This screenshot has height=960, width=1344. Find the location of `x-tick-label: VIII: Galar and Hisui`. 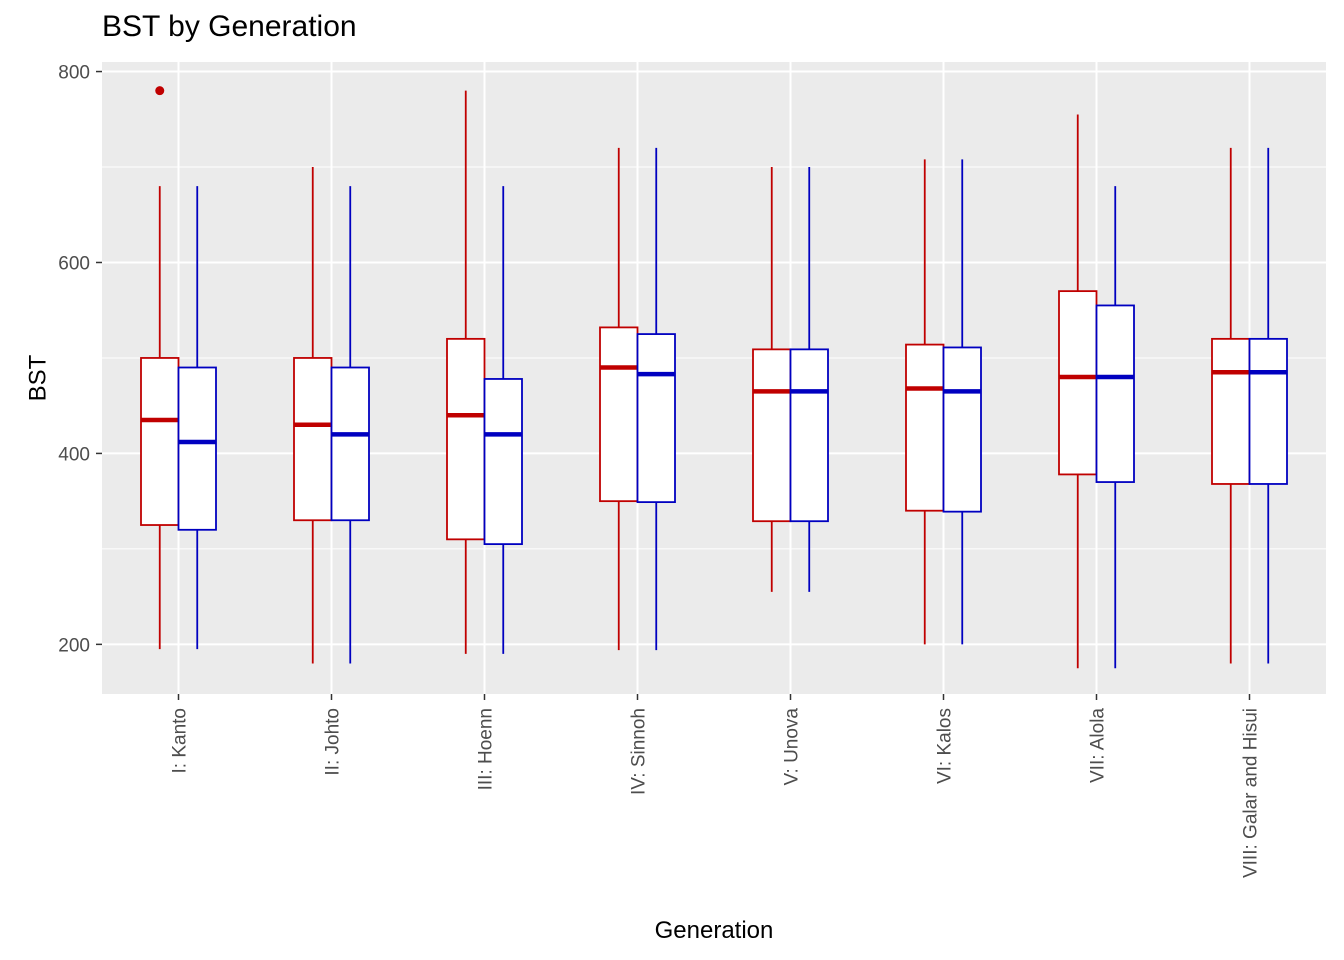

x-tick-label: VIII: Galar and Hisui is located at coordinates (1251, 793).